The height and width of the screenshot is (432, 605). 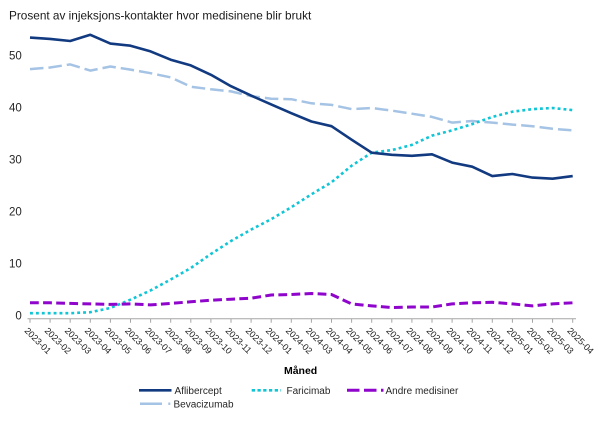 What do you see at coordinates (300, 371) in the screenshot?
I see `svg-text: Måned` at bounding box center [300, 371].